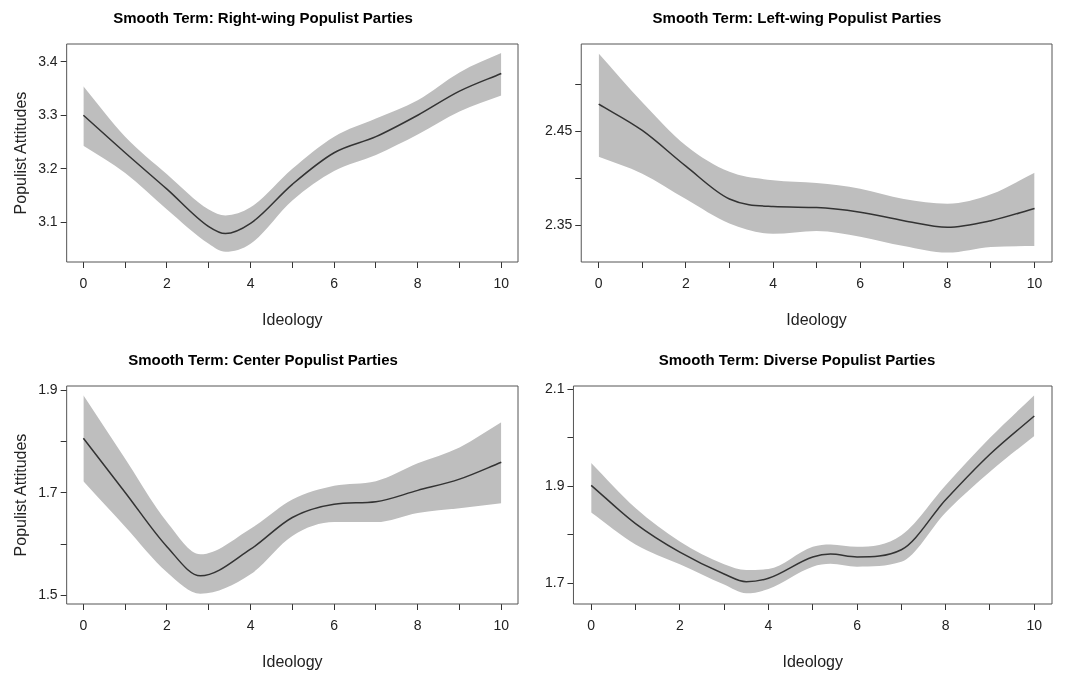 Image resolution: width=1069 pixels, height=685 pixels. Describe the element at coordinates (797, 360) in the screenshot. I see `chart-title: Smooth Term: Diverse Populist Parties` at that location.